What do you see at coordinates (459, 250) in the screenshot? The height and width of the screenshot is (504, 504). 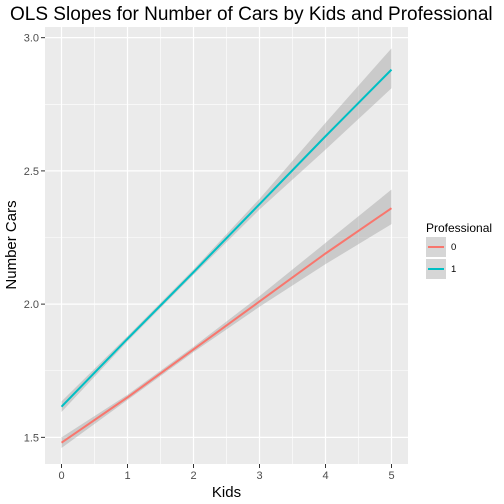 I see `legend: Professional 0 1` at bounding box center [459, 250].